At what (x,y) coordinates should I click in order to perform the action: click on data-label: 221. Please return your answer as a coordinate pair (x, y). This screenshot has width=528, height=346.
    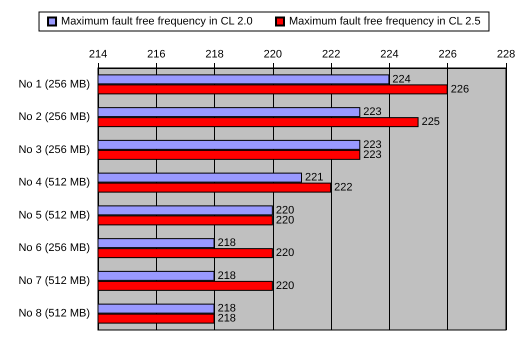
    Looking at the image, I should click on (314, 178).